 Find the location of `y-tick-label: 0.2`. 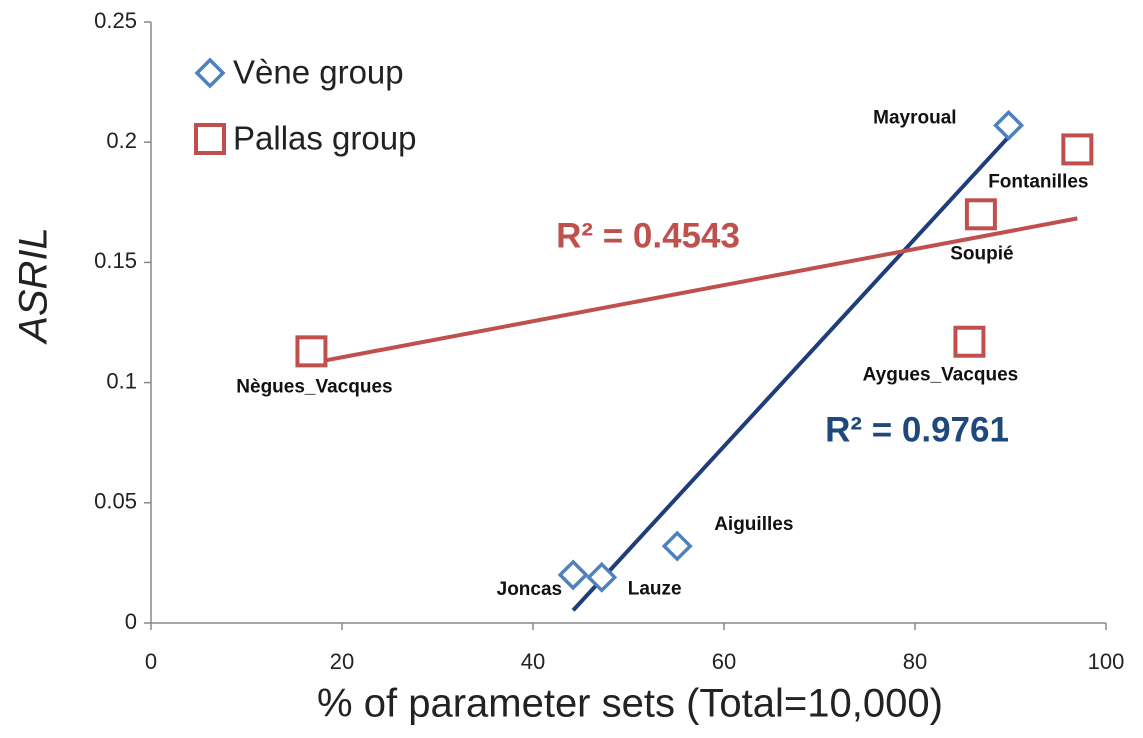

y-tick-label: 0.2 is located at coordinates (121, 140).